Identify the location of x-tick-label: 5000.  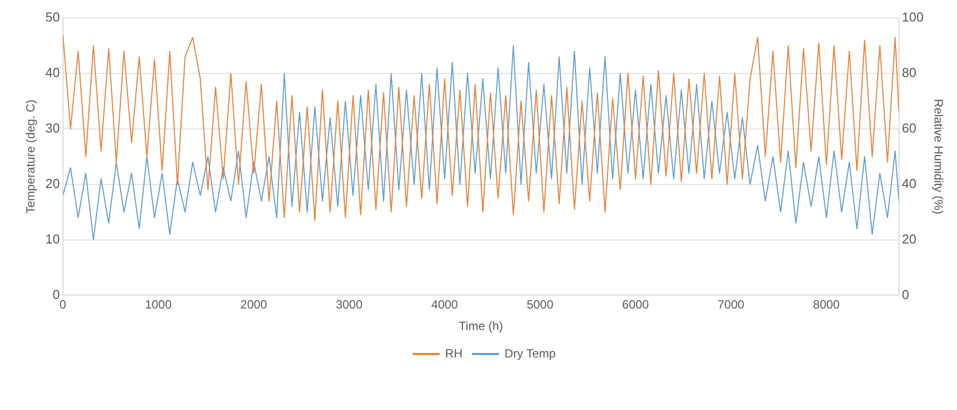
(540, 305).